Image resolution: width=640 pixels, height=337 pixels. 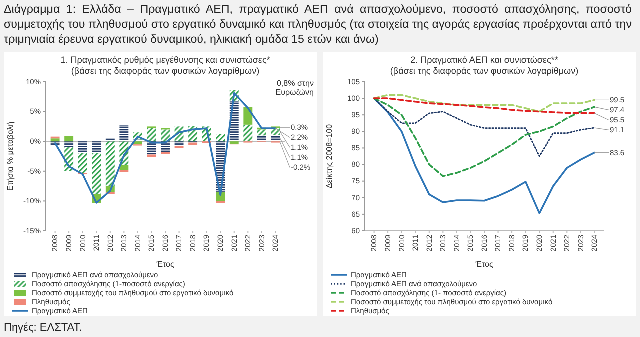 I want to click on annotation: 0,8% στην Ευρωζώνη, so click(x=295, y=88).